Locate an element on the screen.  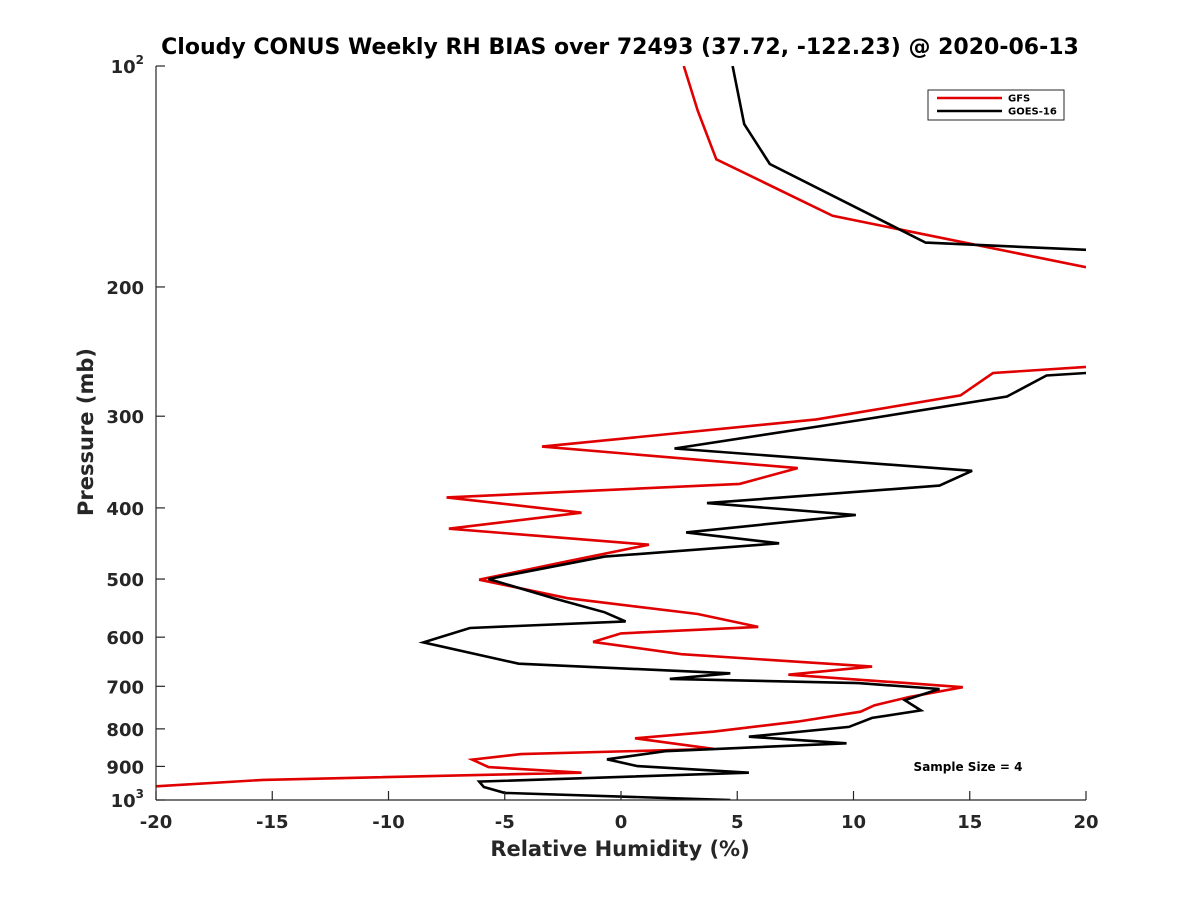
legend-label: GOES-16 is located at coordinates (1032, 112).